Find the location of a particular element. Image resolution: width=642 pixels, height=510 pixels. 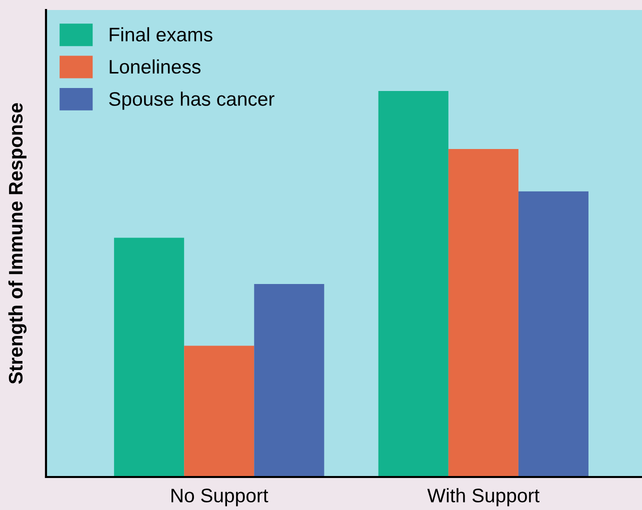

legend-label: Spouse has cancer is located at coordinates (191, 101).